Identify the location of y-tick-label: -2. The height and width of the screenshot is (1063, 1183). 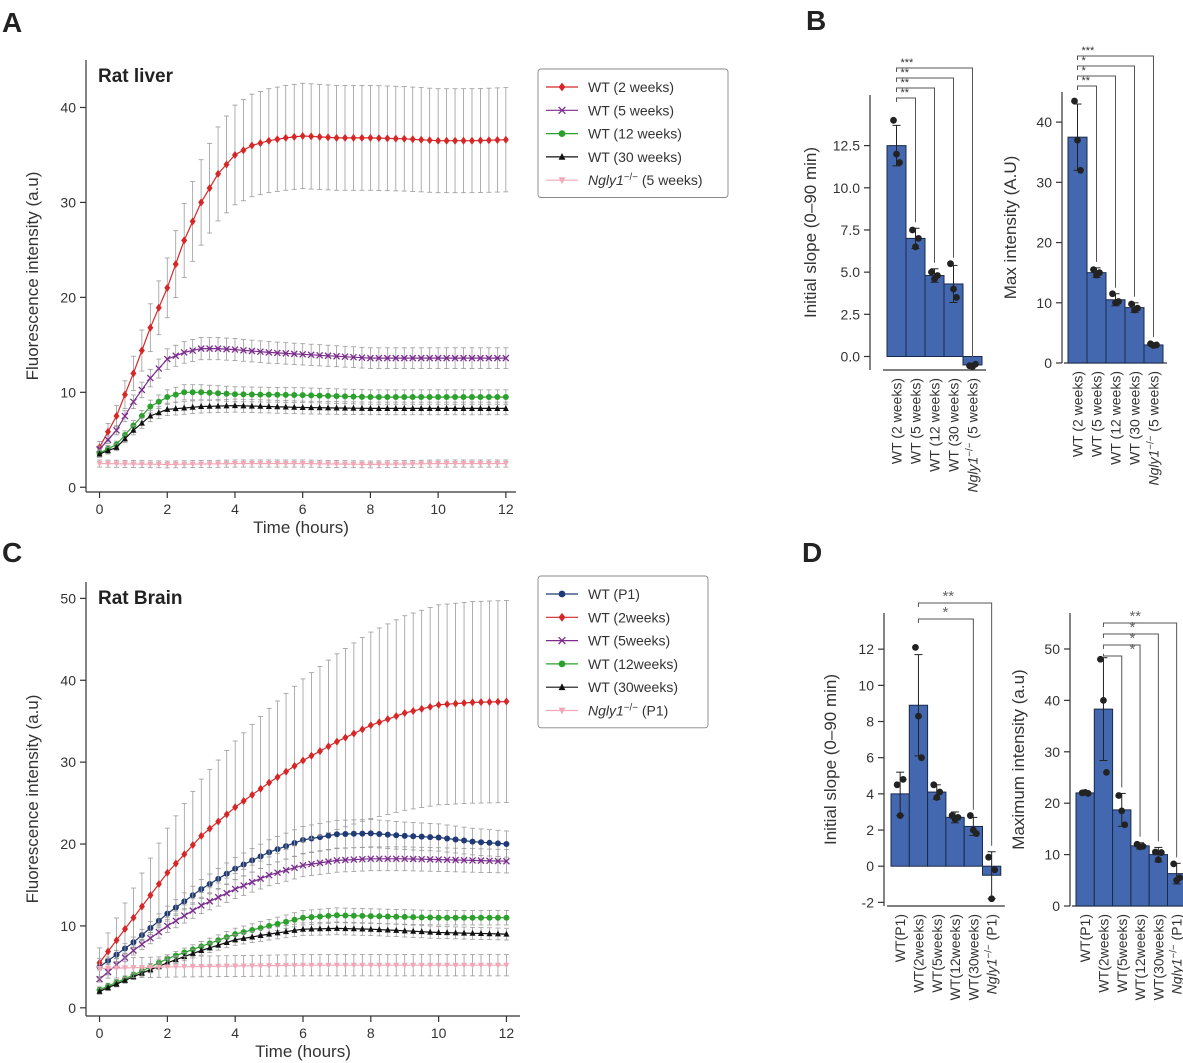
(868, 902).